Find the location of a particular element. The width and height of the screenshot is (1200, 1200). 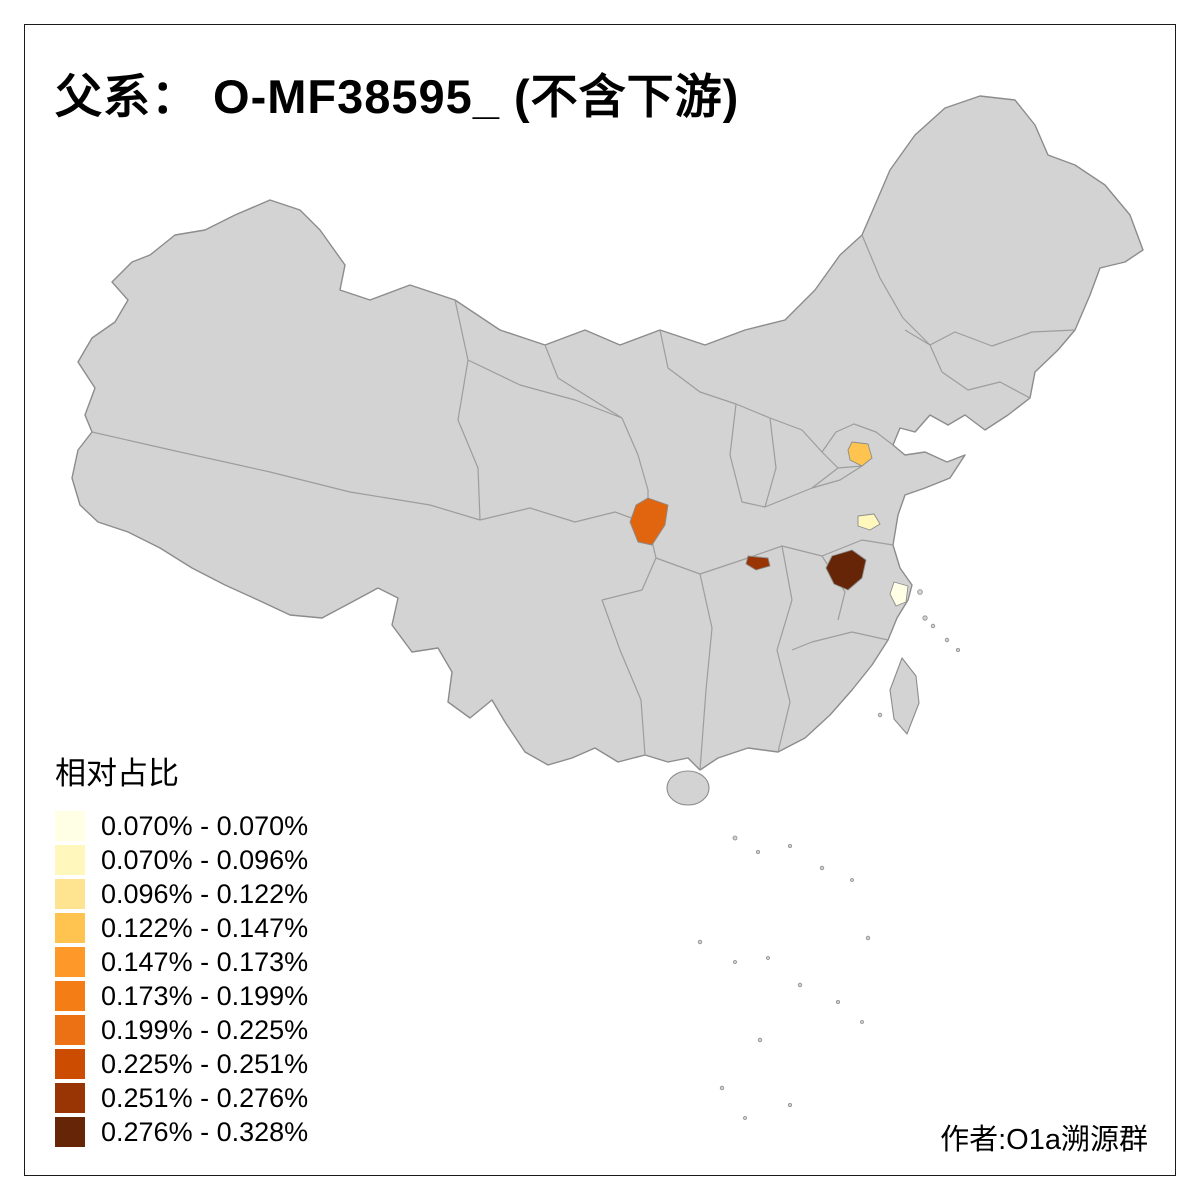

legend-item: 0.173% - 0.199% is located at coordinates (181, 996).